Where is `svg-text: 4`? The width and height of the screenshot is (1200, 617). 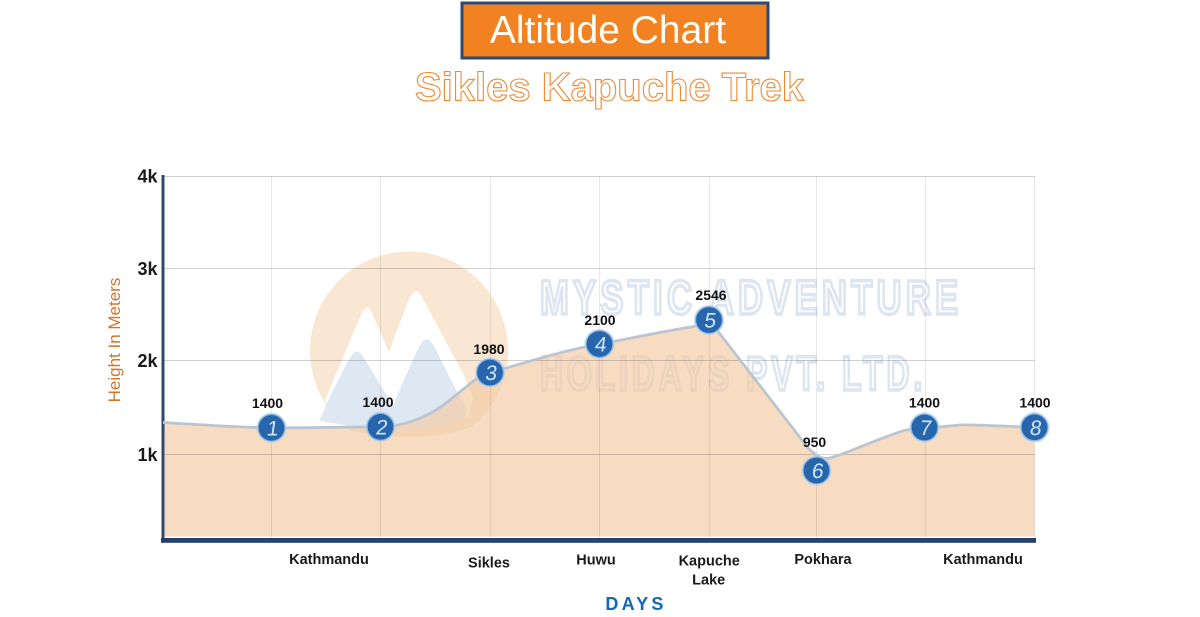
svg-text: 4 is located at coordinates (600, 345).